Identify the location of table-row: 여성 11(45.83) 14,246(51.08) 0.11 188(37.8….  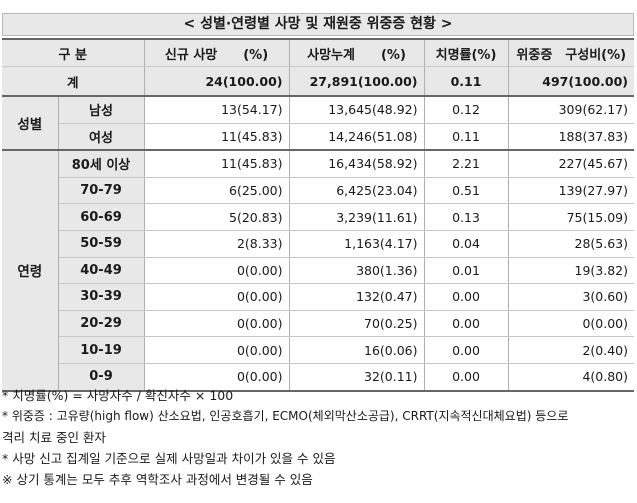
(318, 137).